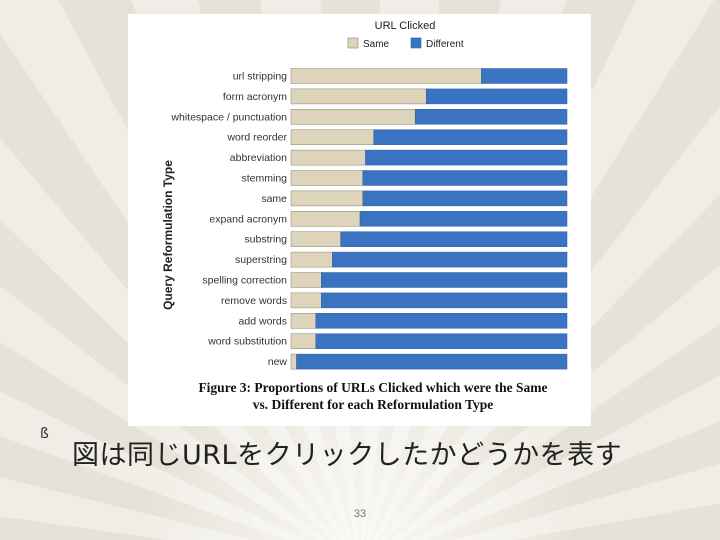 The image size is (720, 540). What do you see at coordinates (263, 321) in the screenshot?
I see `tick-label-12: add words` at bounding box center [263, 321].